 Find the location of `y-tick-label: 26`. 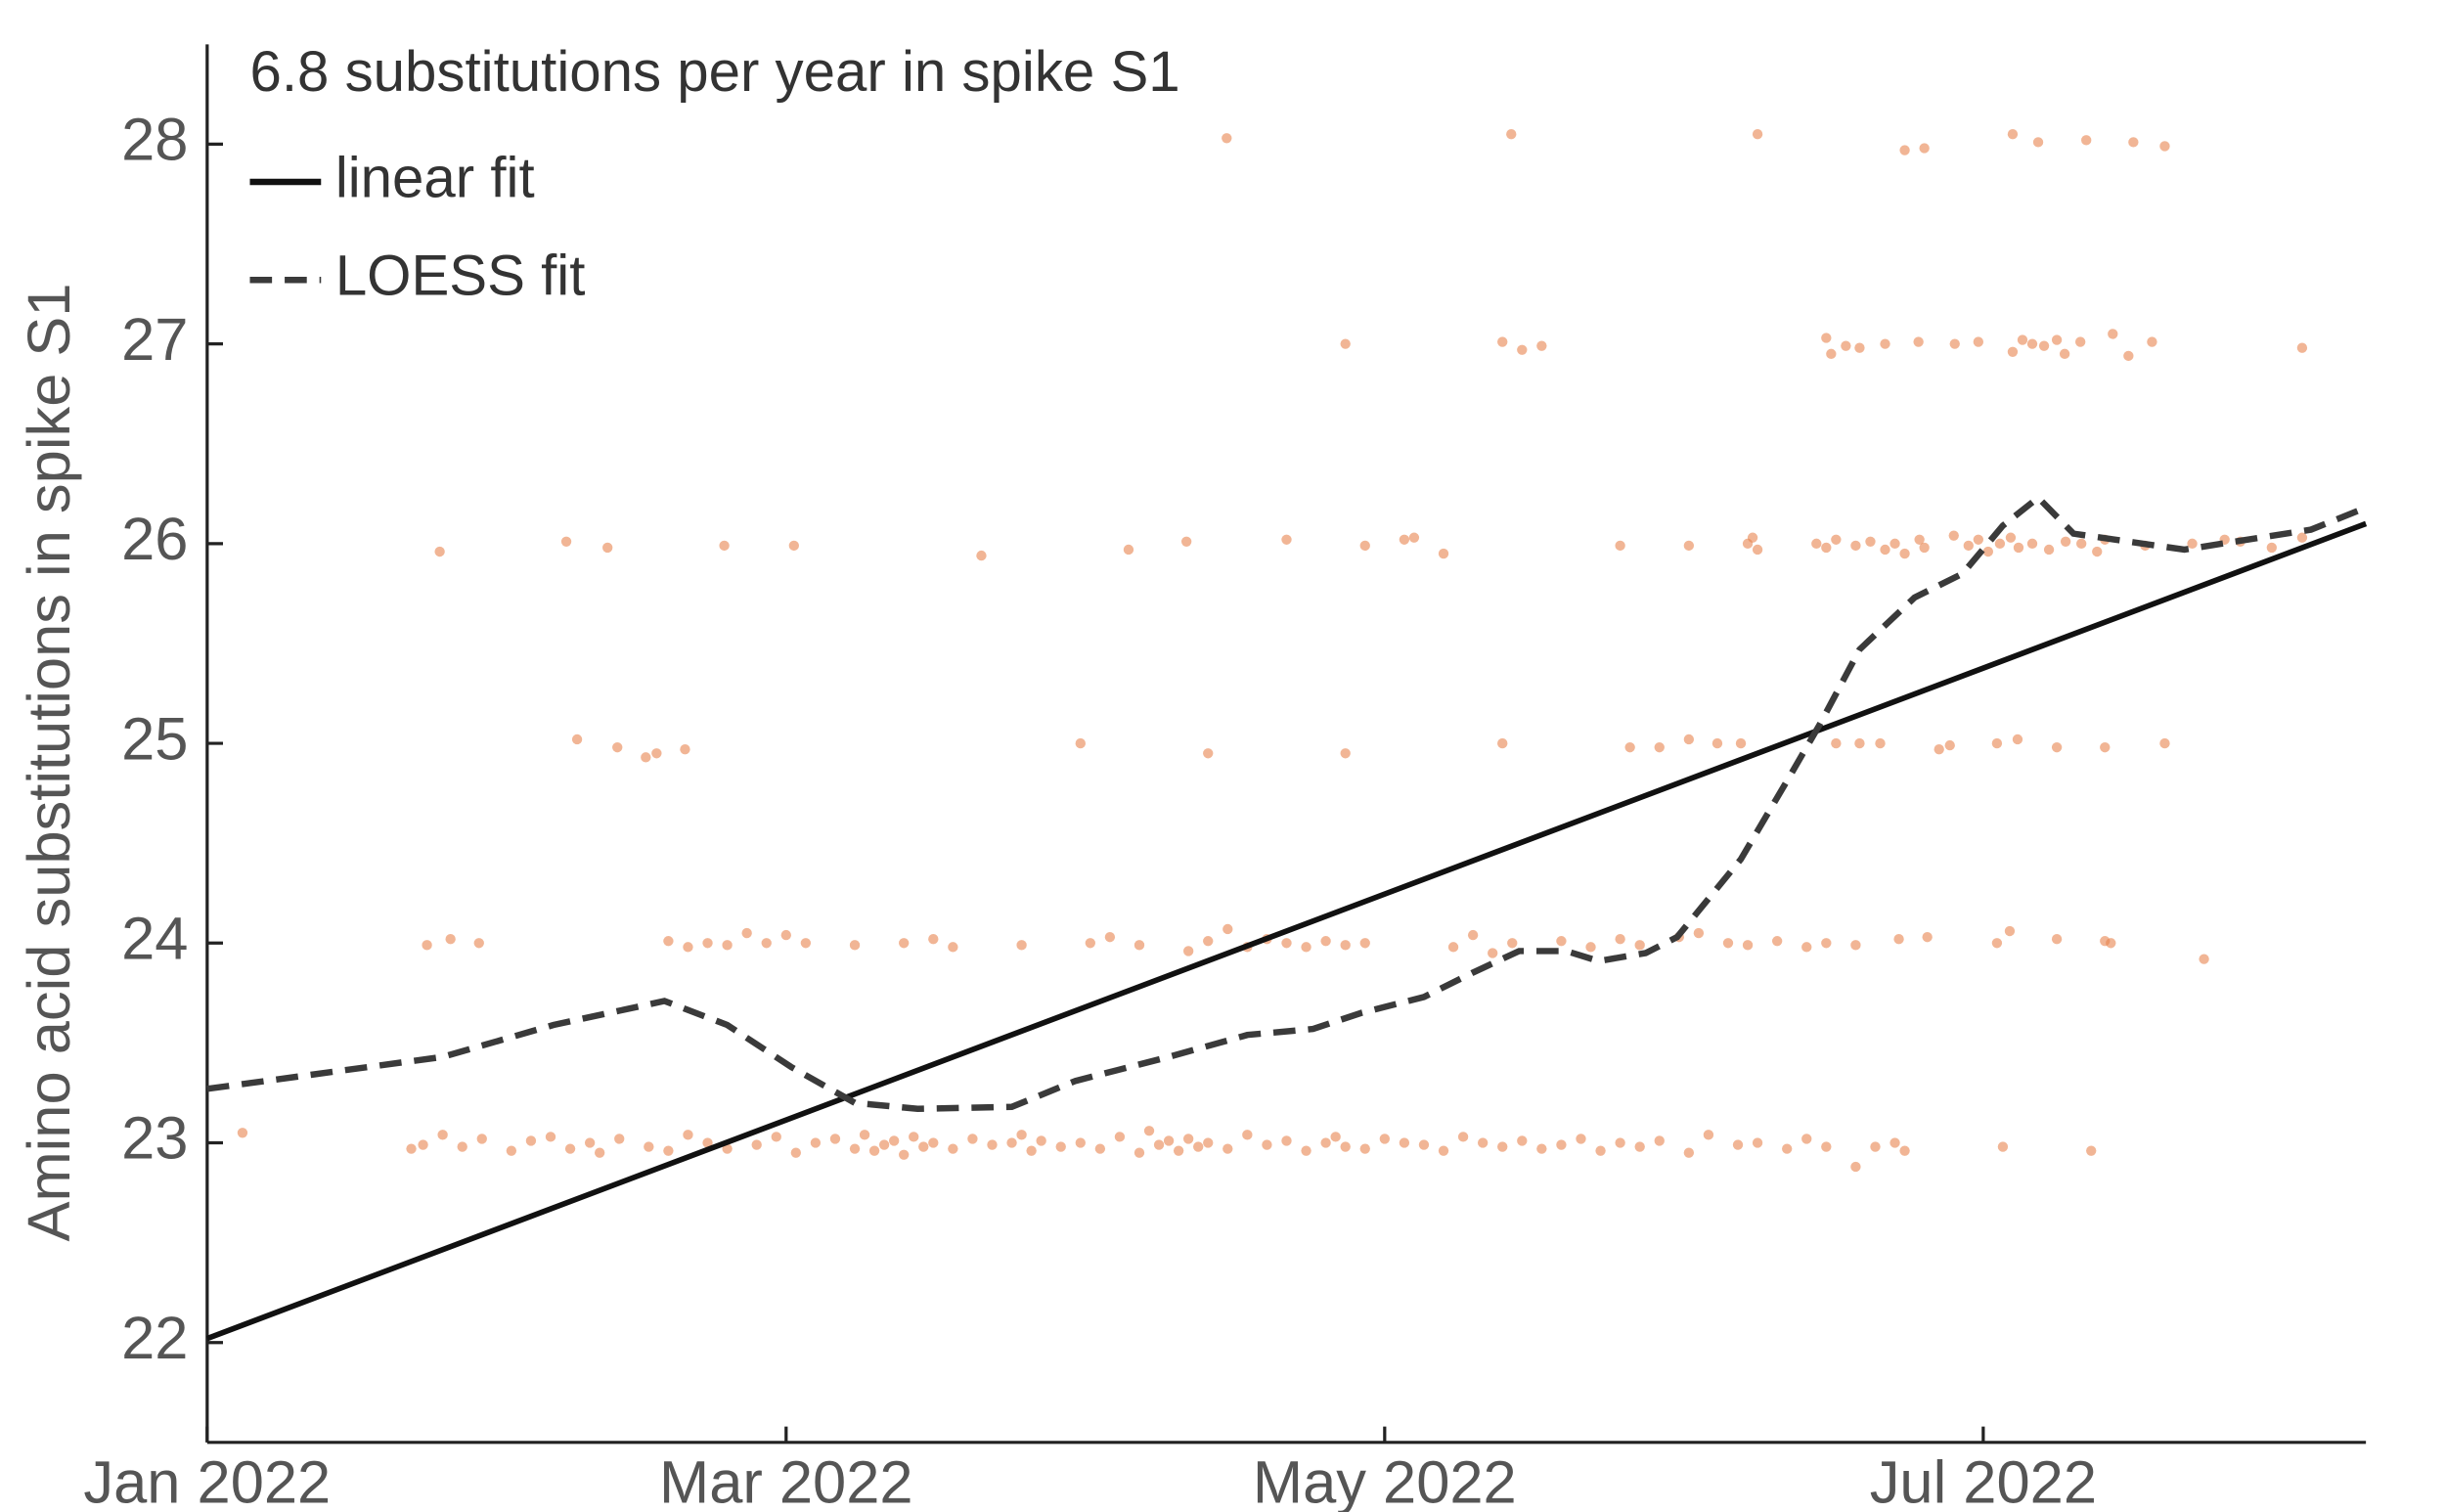

y-tick-label: 26 is located at coordinates (154, 539).